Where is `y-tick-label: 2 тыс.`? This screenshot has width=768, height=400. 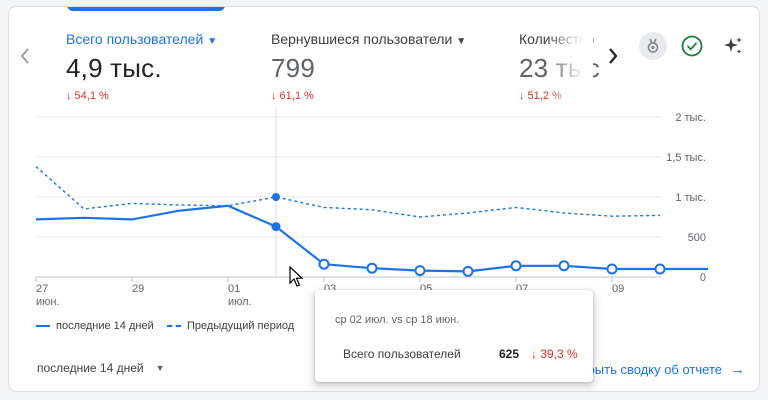 y-tick-label: 2 тыс. is located at coordinates (690, 118).